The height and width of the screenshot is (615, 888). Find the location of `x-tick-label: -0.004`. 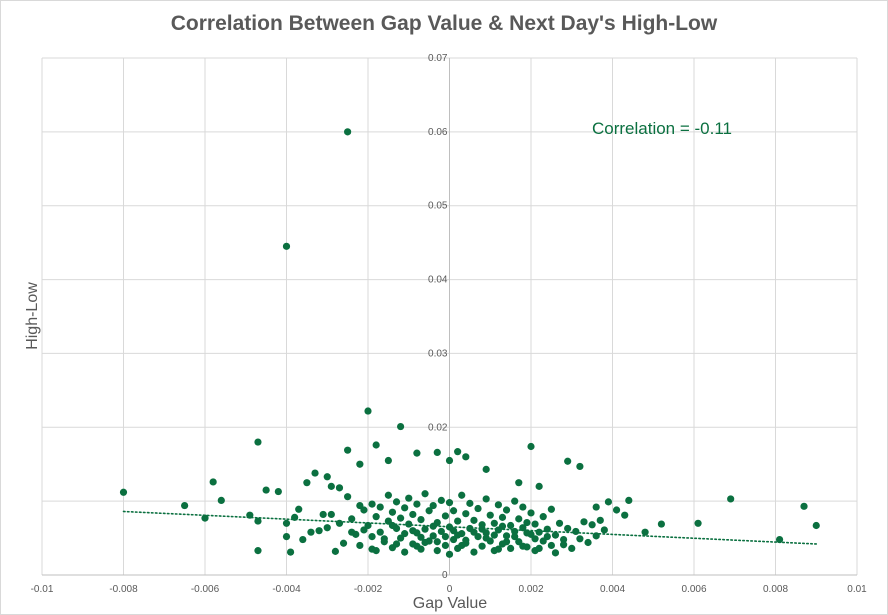

x-tick-label: -0.004 is located at coordinates (286, 589).